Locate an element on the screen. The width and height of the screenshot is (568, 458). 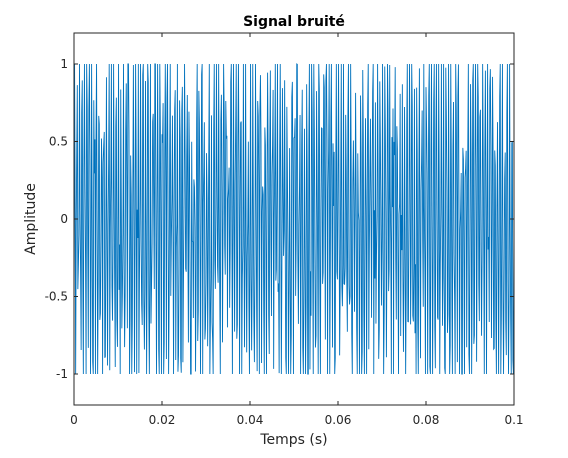
x-tick-label: 0.06 is located at coordinates (338, 420).